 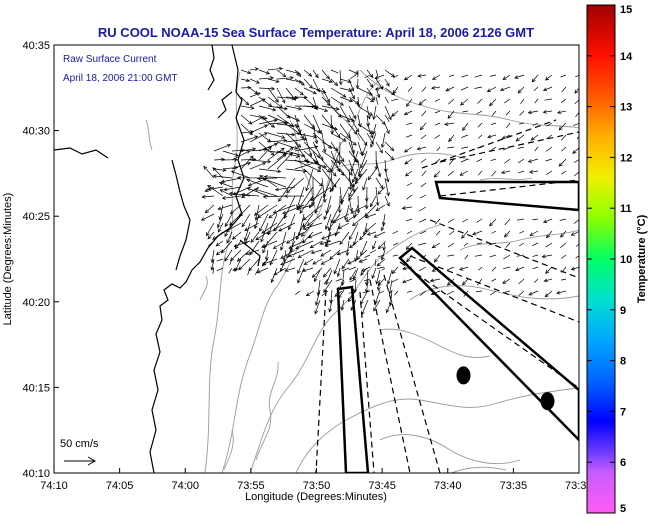 I want to click on current-time-label: April 18, 2006 21:00 GMT, so click(x=120, y=78).